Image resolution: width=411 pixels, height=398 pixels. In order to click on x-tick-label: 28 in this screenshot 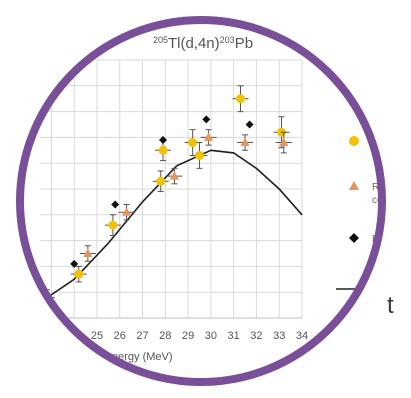, I will do `click(165, 336)`.